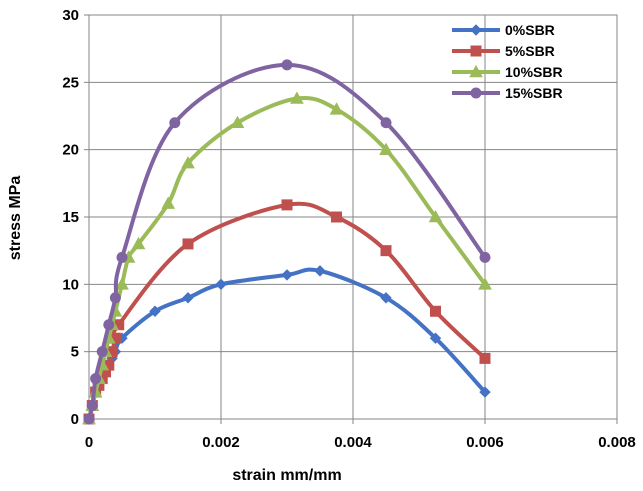 The width and height of the screenshot is (643, 491). Describe the element at coordinates (476, 71) in the screenshot. I see `legend-marker-10pct-sbr` at that location.